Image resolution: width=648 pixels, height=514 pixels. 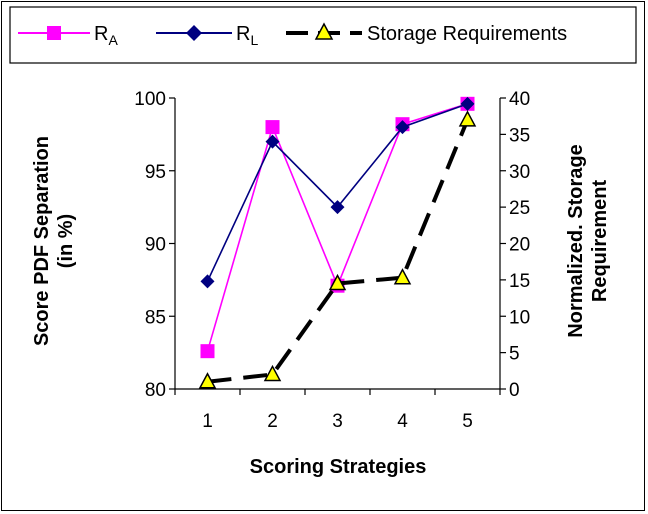 What do you see at coordinates (600, 241) in the screenshot?
I see `y-right-axis-title-line2: Requirement` at bounding box center [600, 241].